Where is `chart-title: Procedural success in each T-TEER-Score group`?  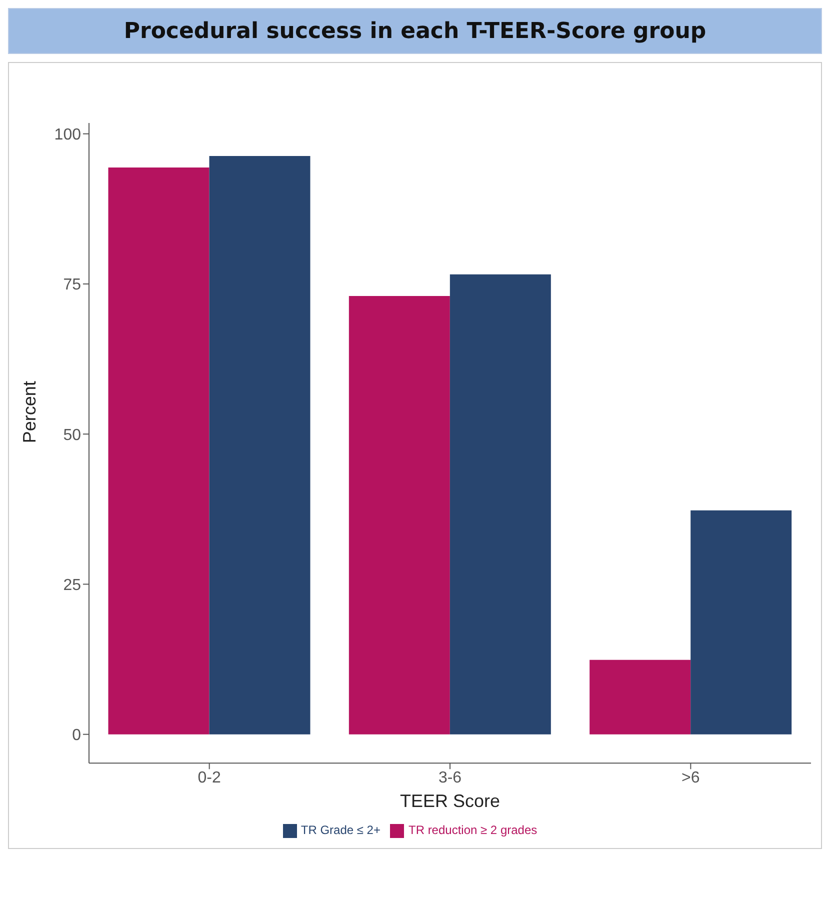
chart-title: Procedural success in each T-TEER-Score group is located at coordinates (415, 31).